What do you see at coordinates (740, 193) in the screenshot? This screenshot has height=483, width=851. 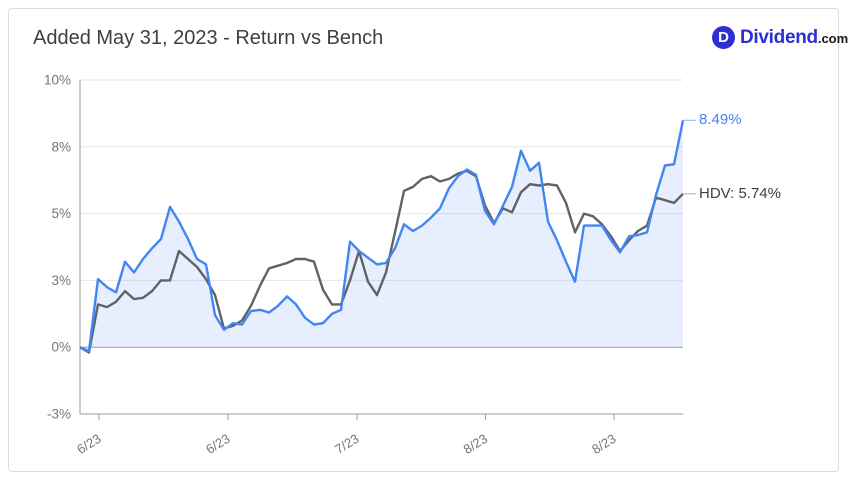 I see `bench-end-label: HDV: 5.74%` at bounding box center [740, 193].